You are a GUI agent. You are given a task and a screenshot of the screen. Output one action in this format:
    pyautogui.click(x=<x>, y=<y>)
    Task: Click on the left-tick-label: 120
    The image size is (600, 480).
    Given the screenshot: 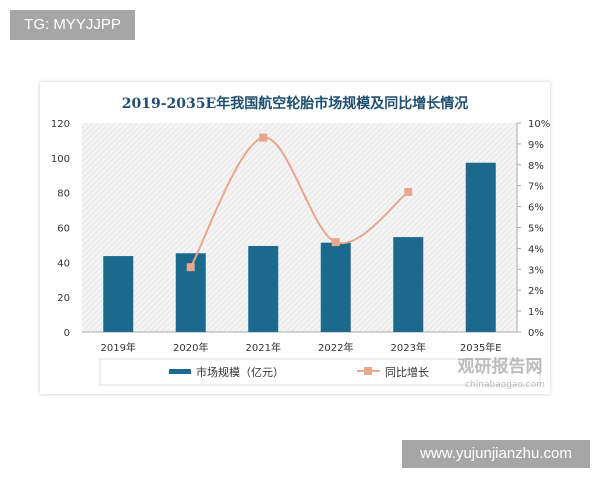 What is the action you would take?
    pyautogui.click(x=60, y=124)
    